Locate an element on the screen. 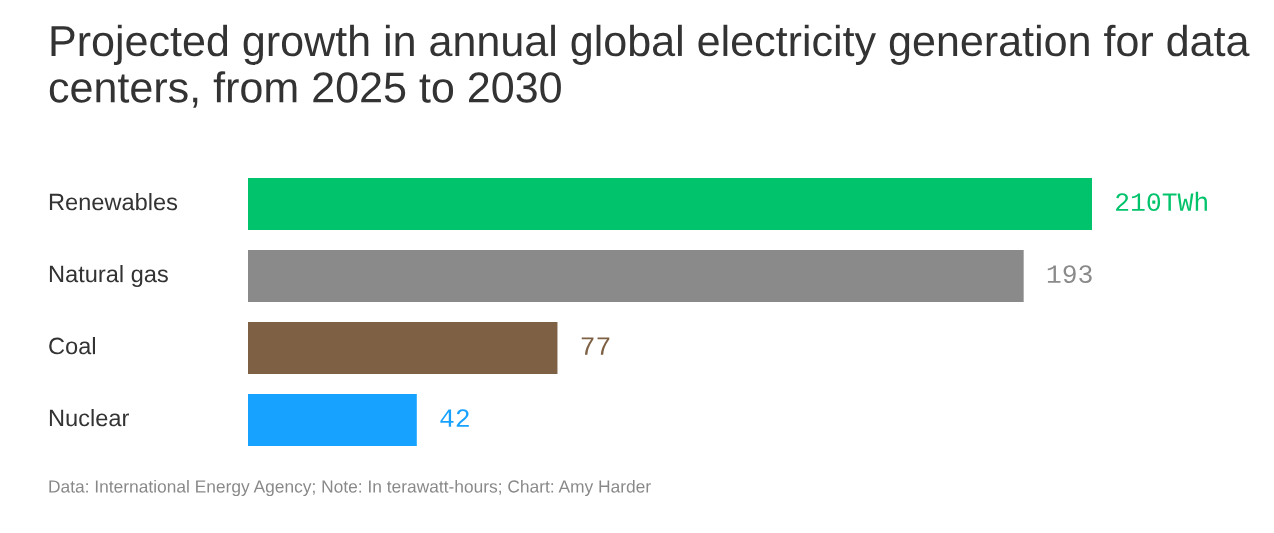 This screenshot has width=1274, height=533. text: Data: International Energy Agency; Note: In terawatt-hours; Chart: Amy Harder is located at coordinates (350, 488).